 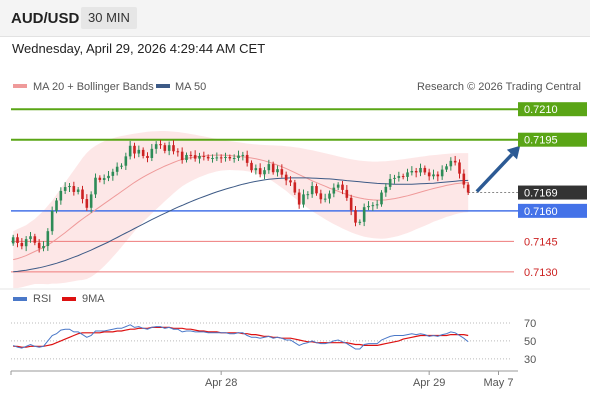 I want to click on ma20-swatch, so click(x=20, y=86).